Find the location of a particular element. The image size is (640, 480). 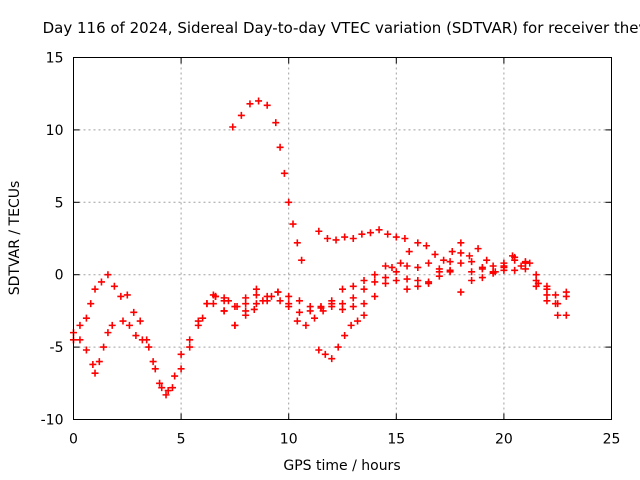

y-tick-label: 5 is located at coordinates (59, 203).